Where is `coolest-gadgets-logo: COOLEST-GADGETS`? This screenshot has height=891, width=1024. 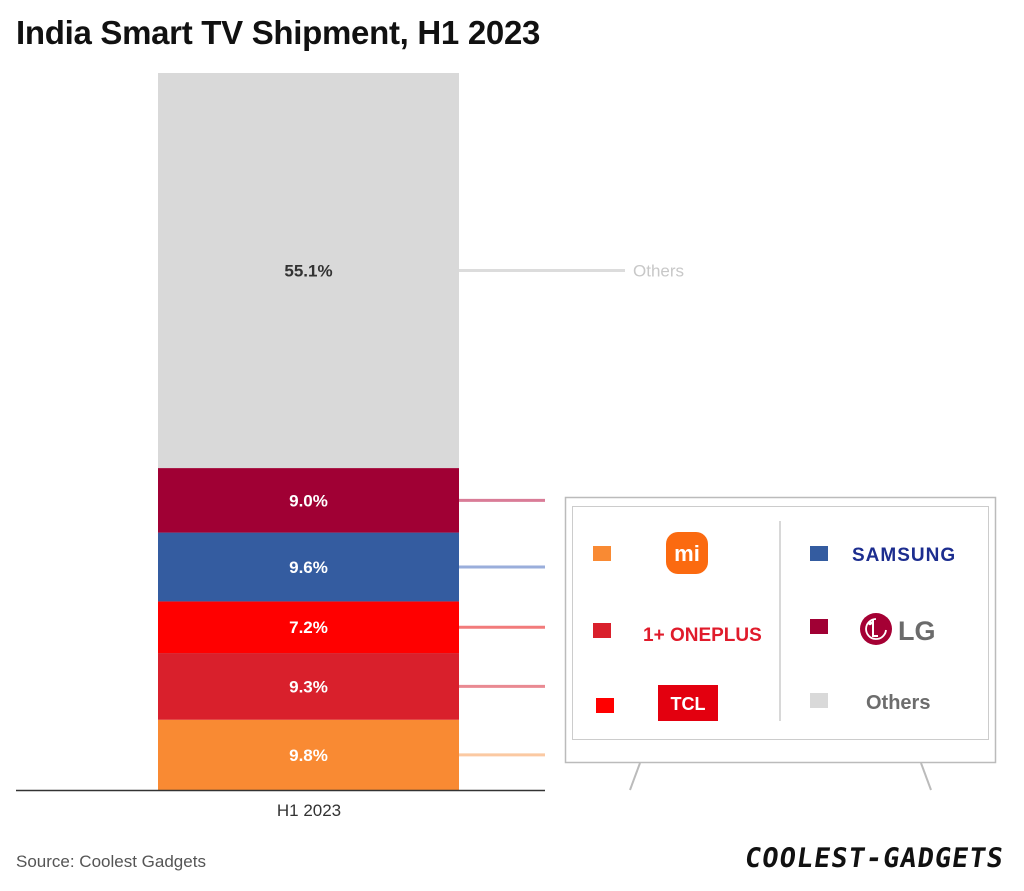
coolest-gadgets-logo: COOLEST-GADGETS is located at coordinates (874, 858).